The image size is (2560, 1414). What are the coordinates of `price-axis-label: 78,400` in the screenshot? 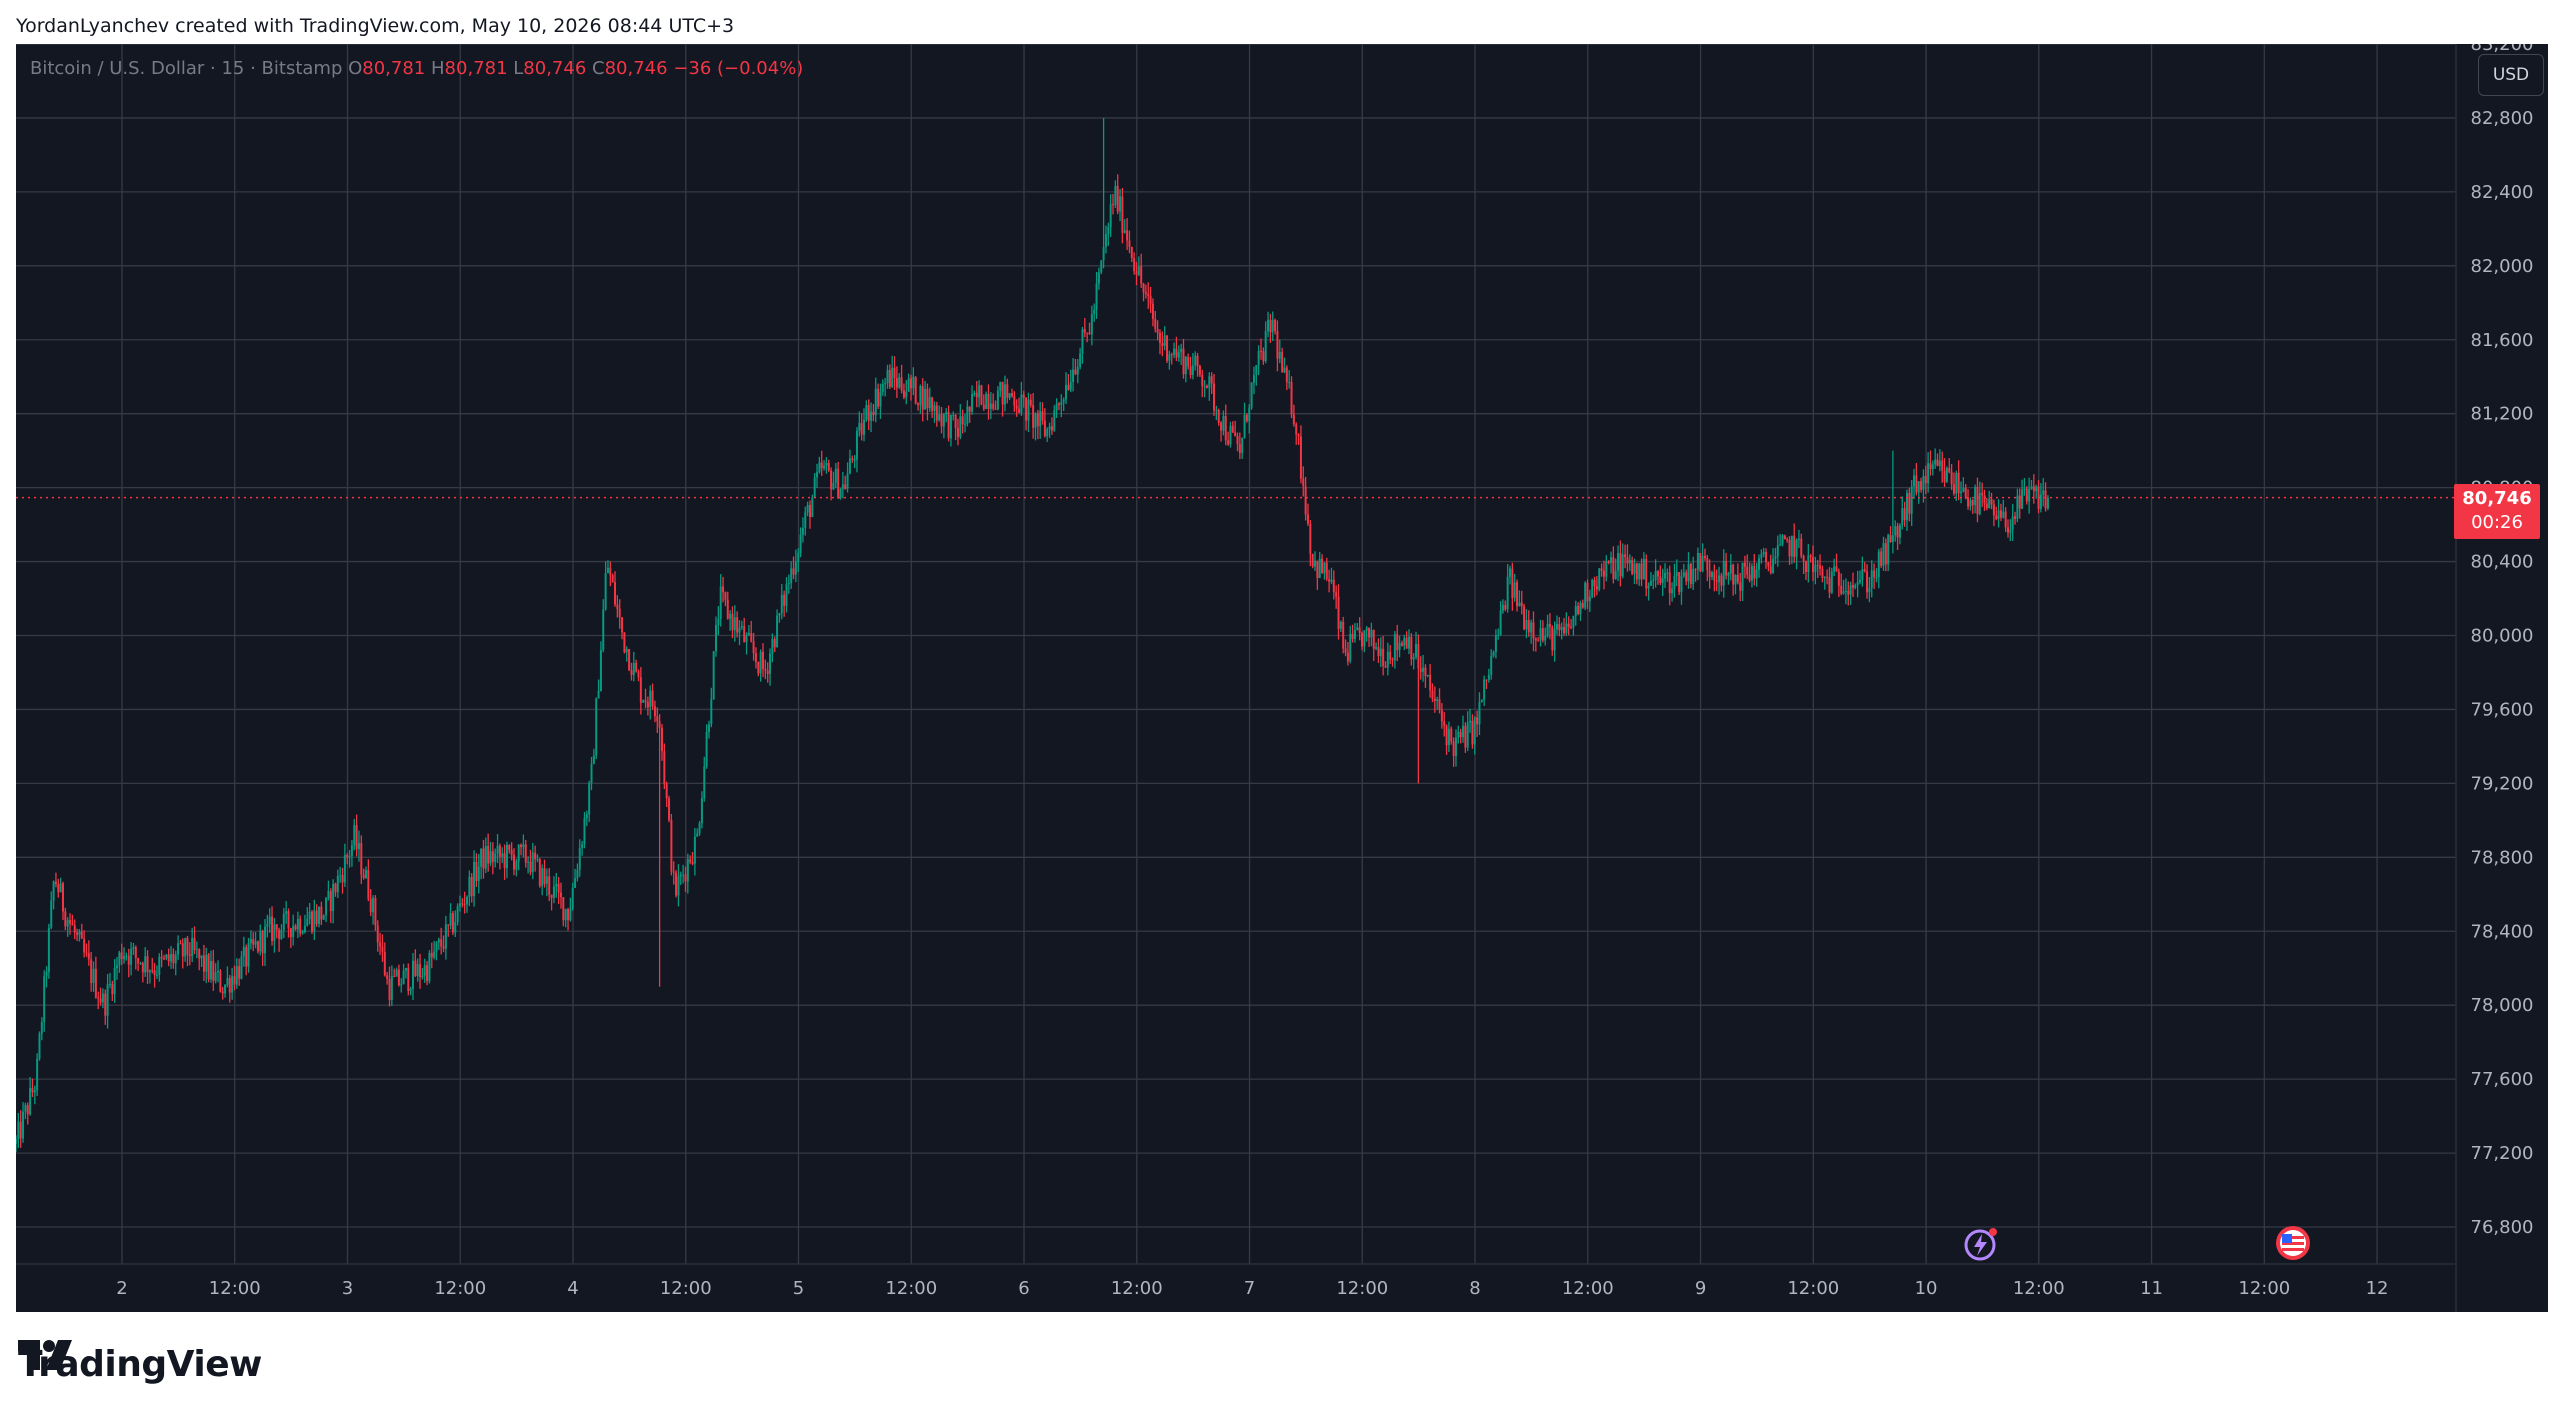 It's located at (2502, 931).